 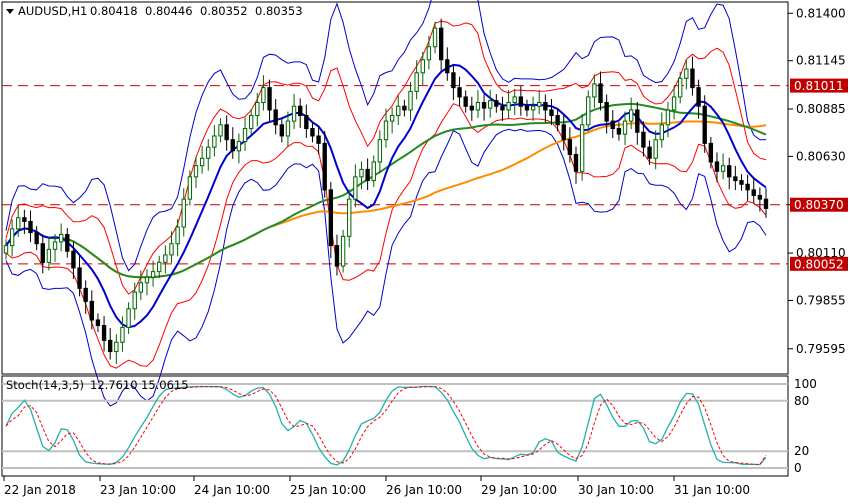 I want to click on triangle-down-icon, so click(x=10, y=11).